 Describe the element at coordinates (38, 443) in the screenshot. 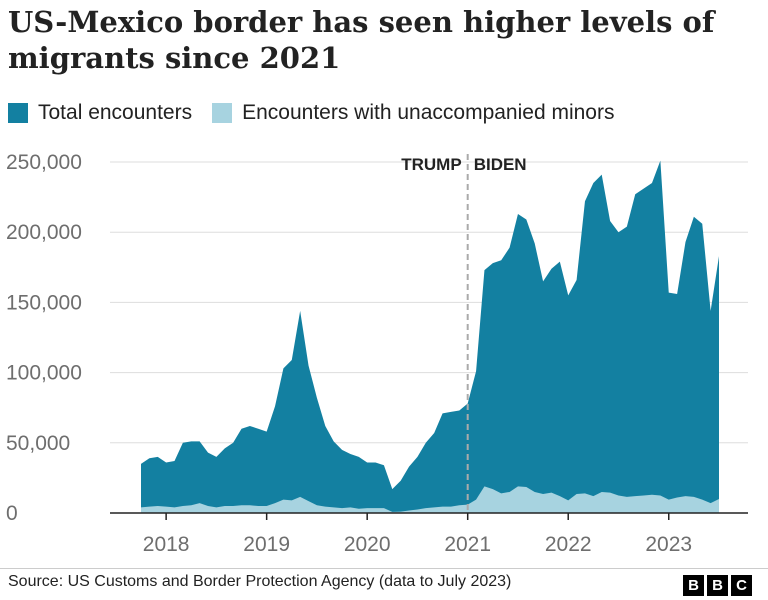

I see `y-tick-label: 50,000` at that location.